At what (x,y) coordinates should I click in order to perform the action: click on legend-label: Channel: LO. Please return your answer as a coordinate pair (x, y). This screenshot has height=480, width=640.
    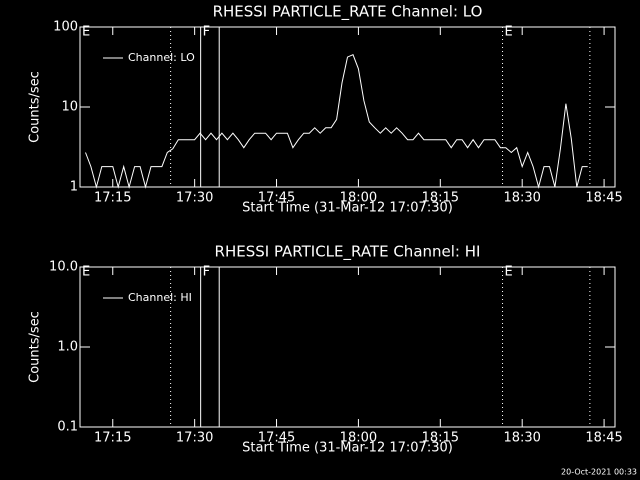
    Looking at the image, I should click on (161, 57).